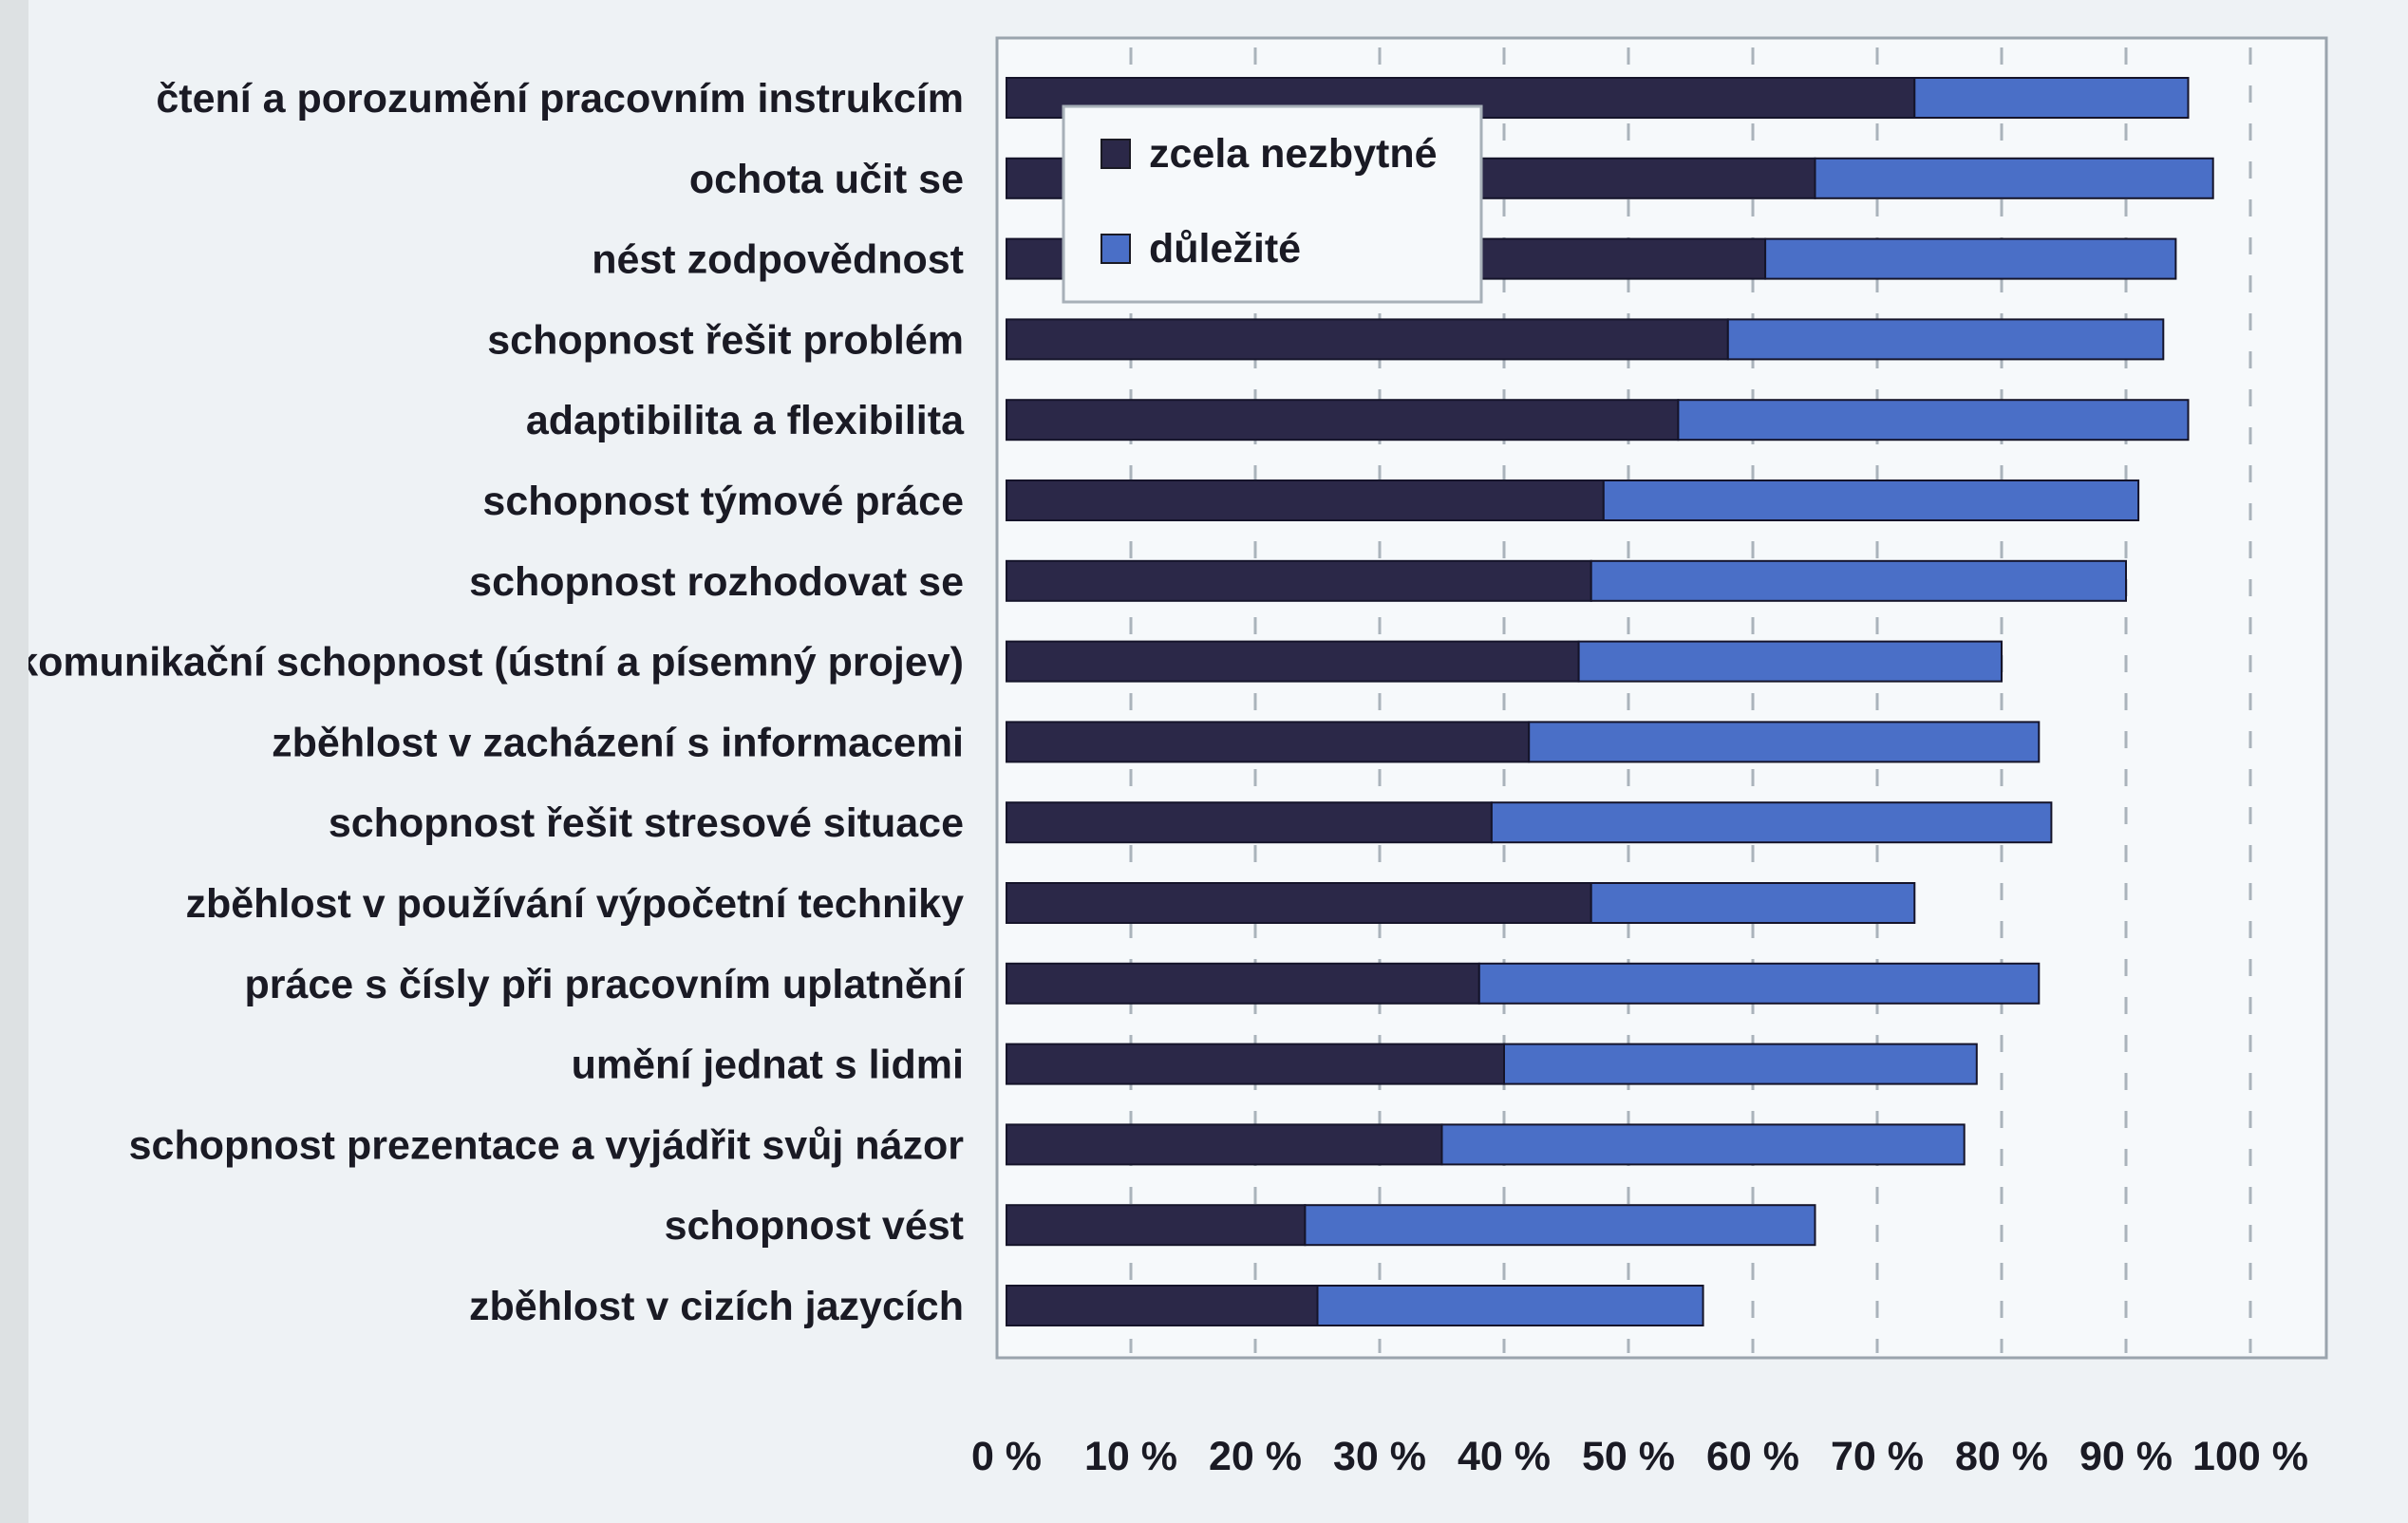 Image resolution: width=2408 pixels, height=1523 pixels. What do you see at coordinates (1877, 1456) in the screenshot?
I see `x-tick-label: 70 %` at bounding box center [1877, 1456].